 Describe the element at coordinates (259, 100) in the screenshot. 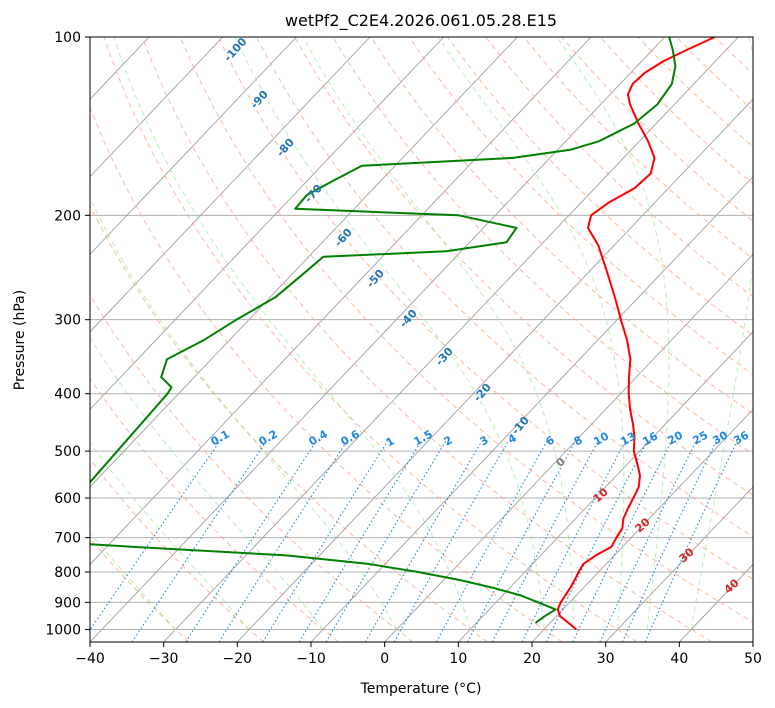

I see `dry-adiabat-label: -90` at that location.